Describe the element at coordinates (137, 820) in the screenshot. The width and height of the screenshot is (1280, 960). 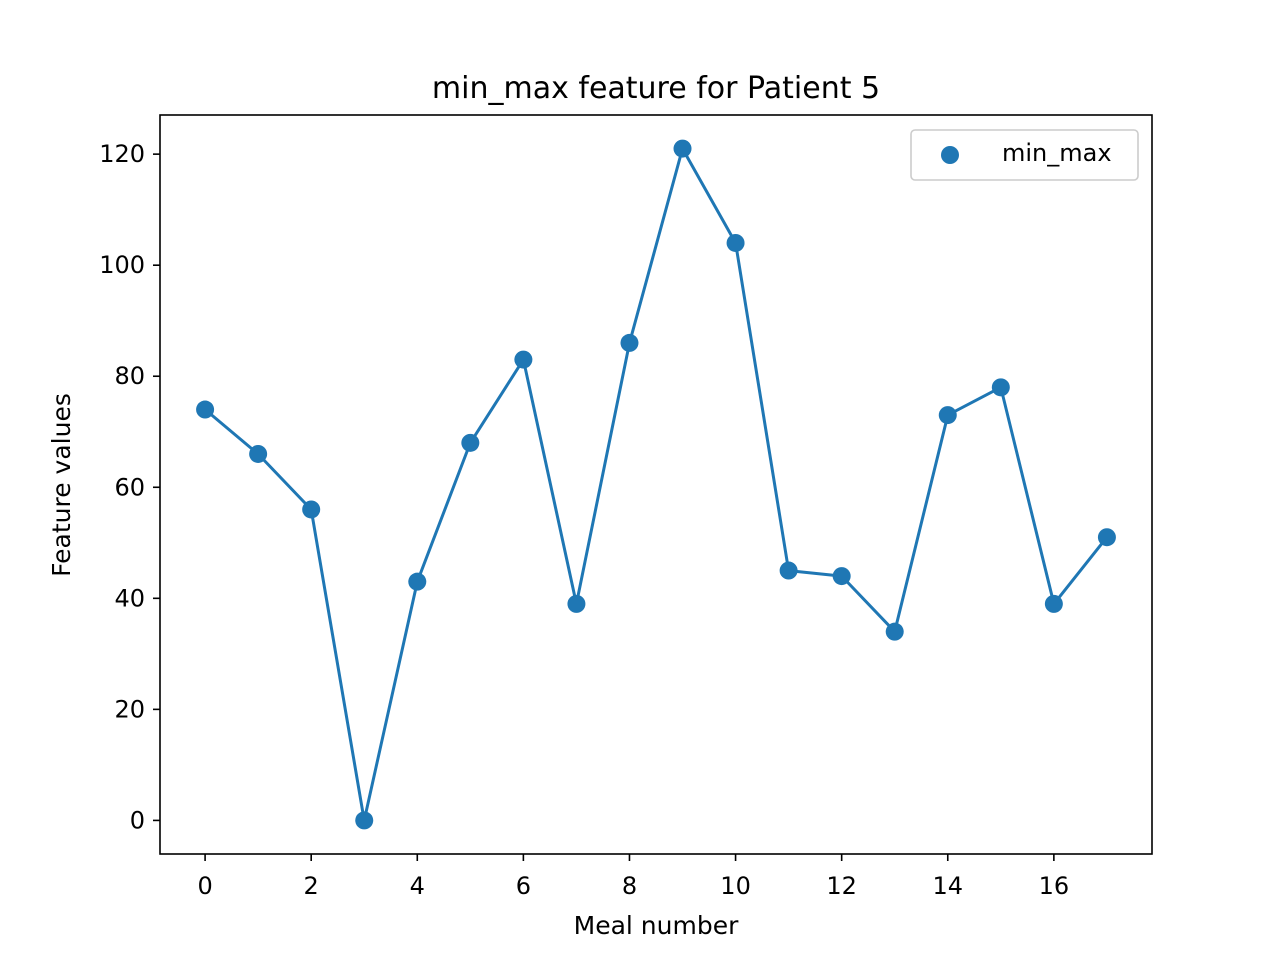
I see `y-tick-label: 0` at that location.